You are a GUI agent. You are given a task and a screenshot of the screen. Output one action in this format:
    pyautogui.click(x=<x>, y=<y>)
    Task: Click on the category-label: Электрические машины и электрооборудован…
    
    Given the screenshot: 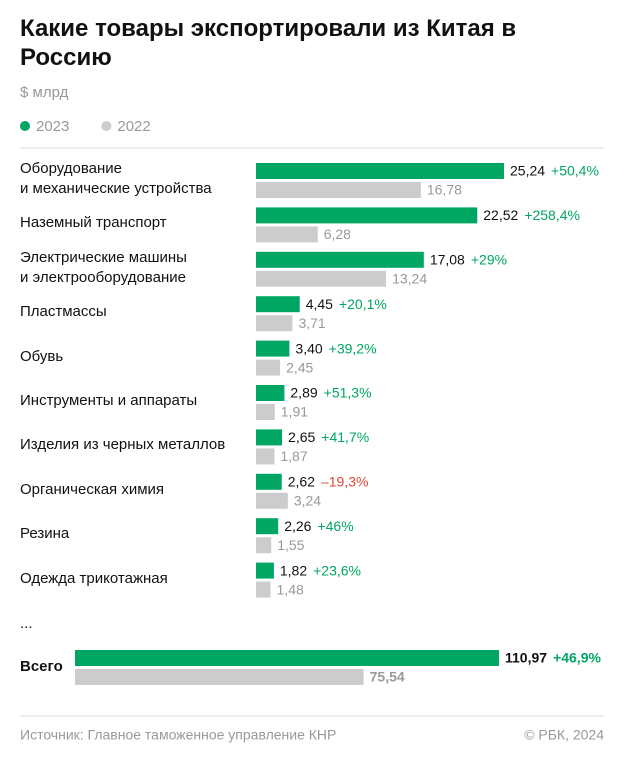 What is the action you would take?
    pyautogui.click(x=103, y=267)
    